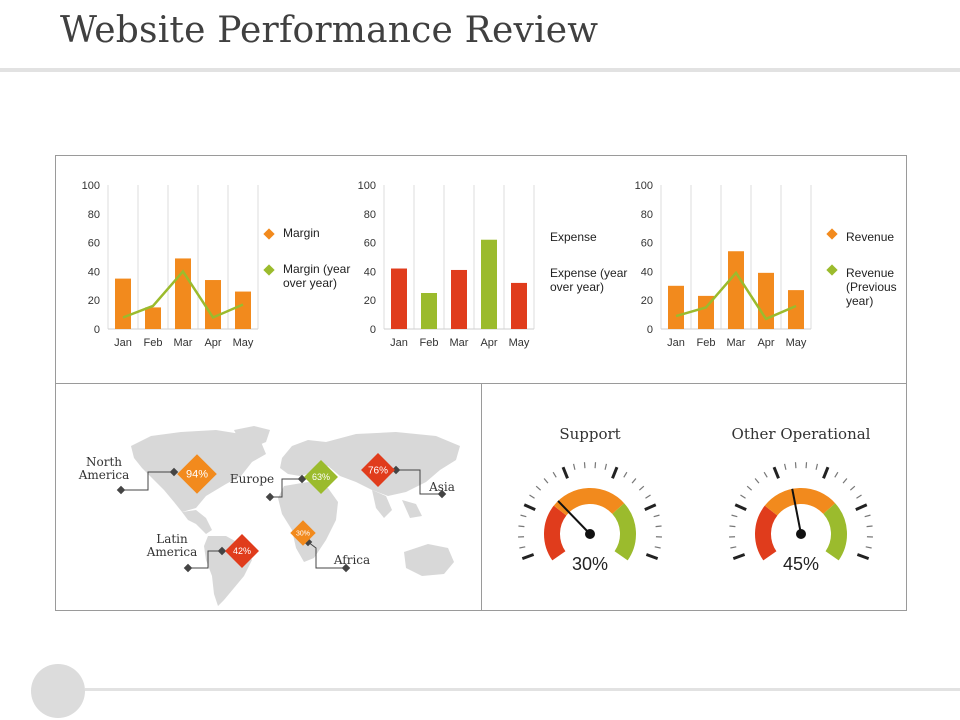 Image resolution: width=960 pixels, height=720 pixels. I want to click on region-value-label: 76%, so click(378, 470).